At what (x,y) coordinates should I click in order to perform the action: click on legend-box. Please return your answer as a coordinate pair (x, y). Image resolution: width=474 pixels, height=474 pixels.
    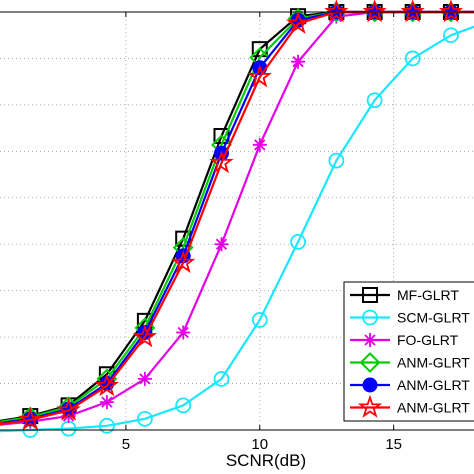
    Looking at the image, I should click on (408, 351).